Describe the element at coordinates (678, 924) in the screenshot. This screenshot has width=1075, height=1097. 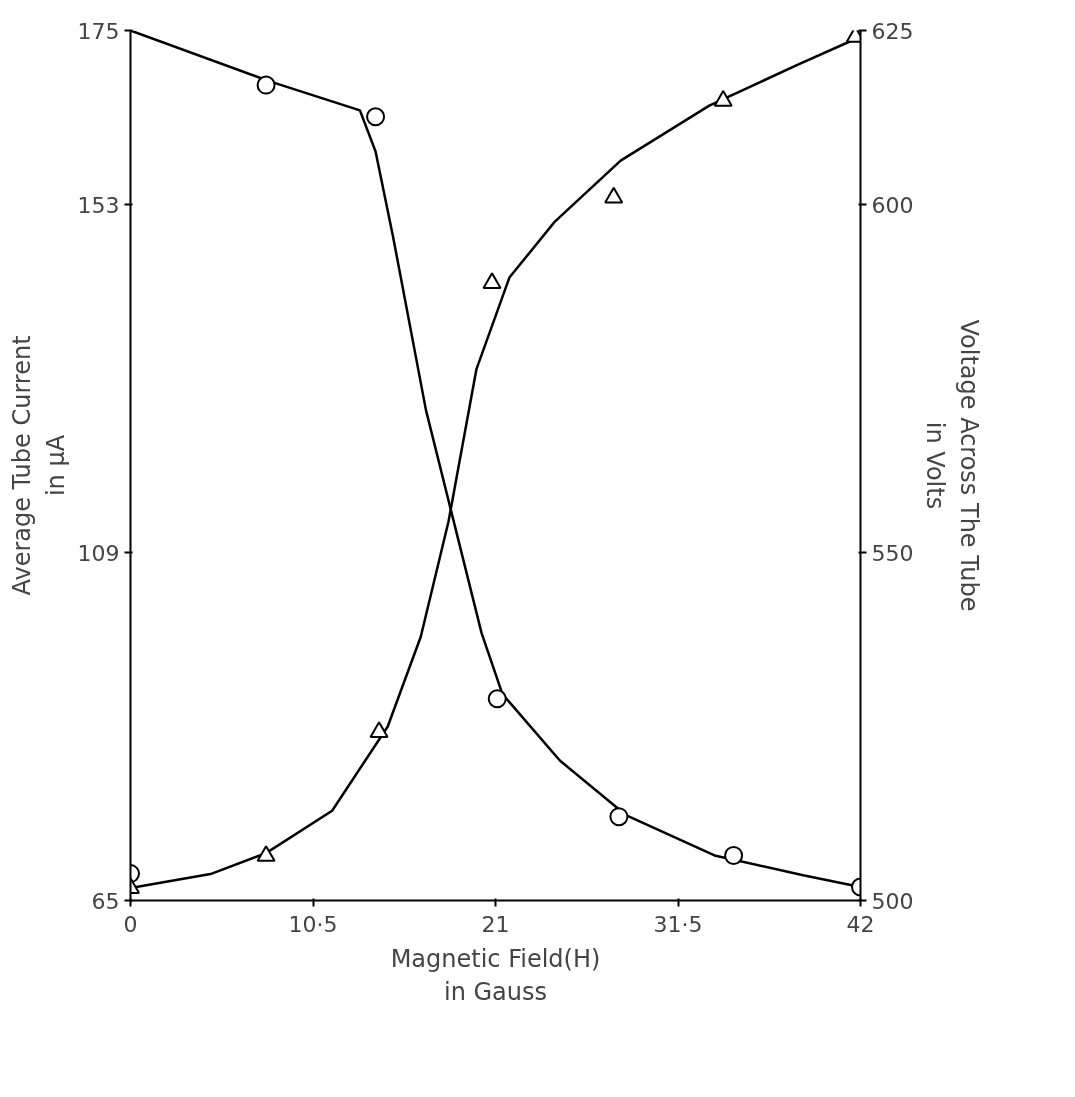
I see `x-tick-label: 31·5` at that location.